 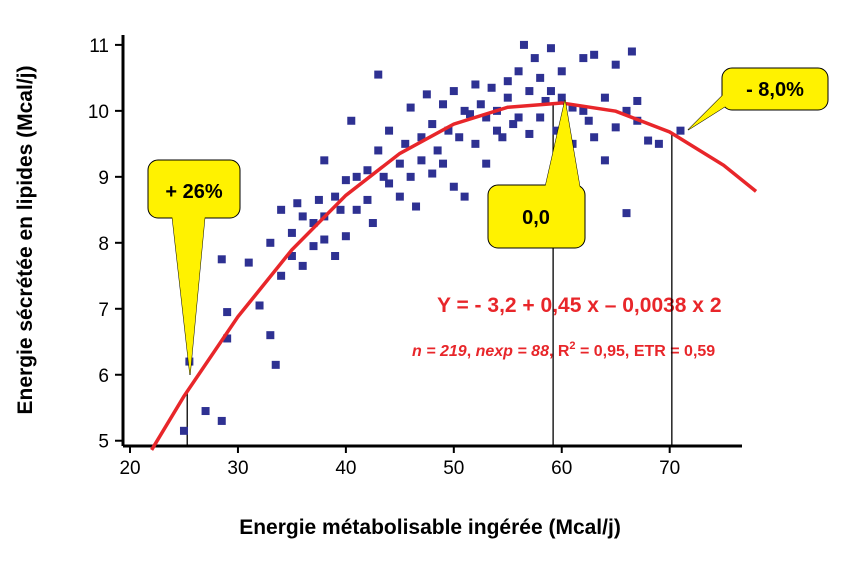 What do you see at coordinates (237, 468) in the screenshot?
I see `x-tick-label: 30` at bounding box center [237, 468].